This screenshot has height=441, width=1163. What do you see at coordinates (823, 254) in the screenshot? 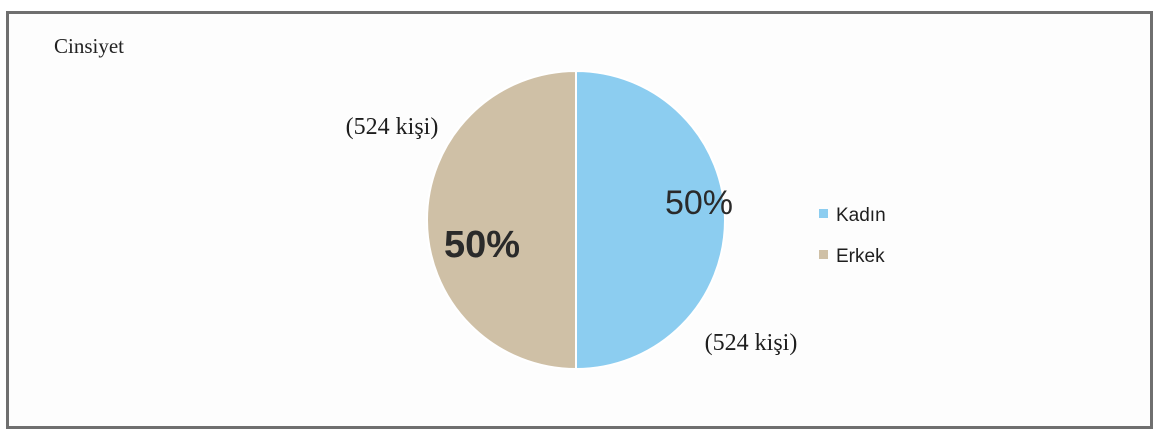
I see `legend-swatch-erkek` at bounding box center [823, 254].